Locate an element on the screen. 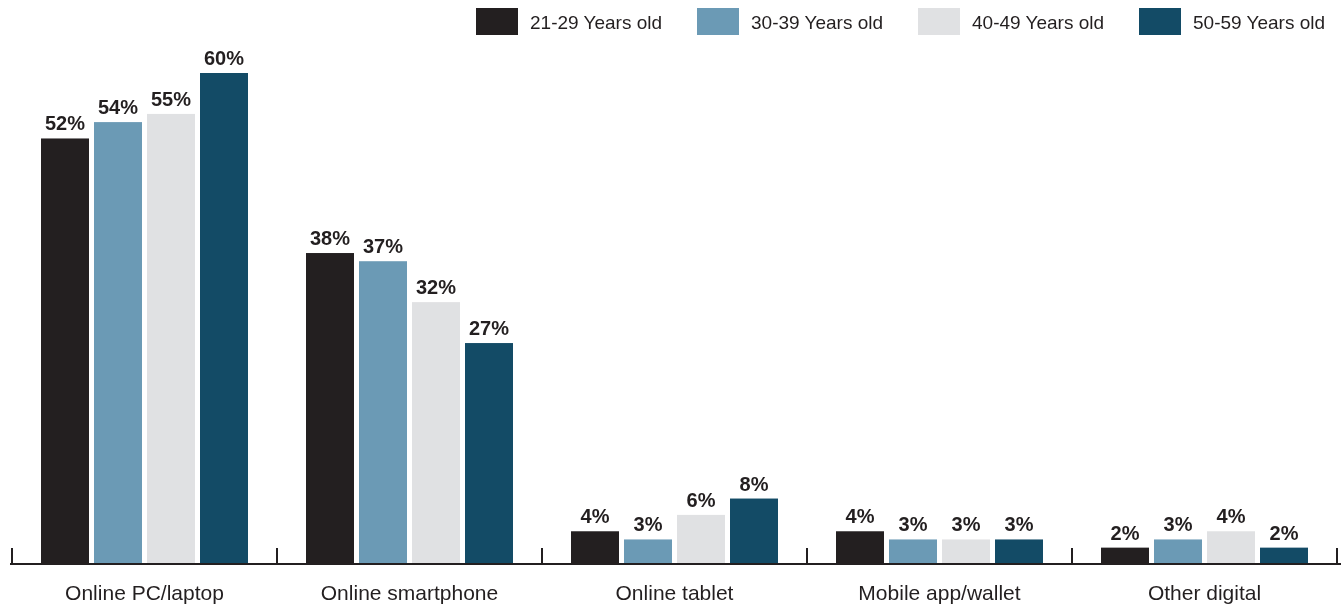  data-label: 37% is located at coordinates (383, 246).